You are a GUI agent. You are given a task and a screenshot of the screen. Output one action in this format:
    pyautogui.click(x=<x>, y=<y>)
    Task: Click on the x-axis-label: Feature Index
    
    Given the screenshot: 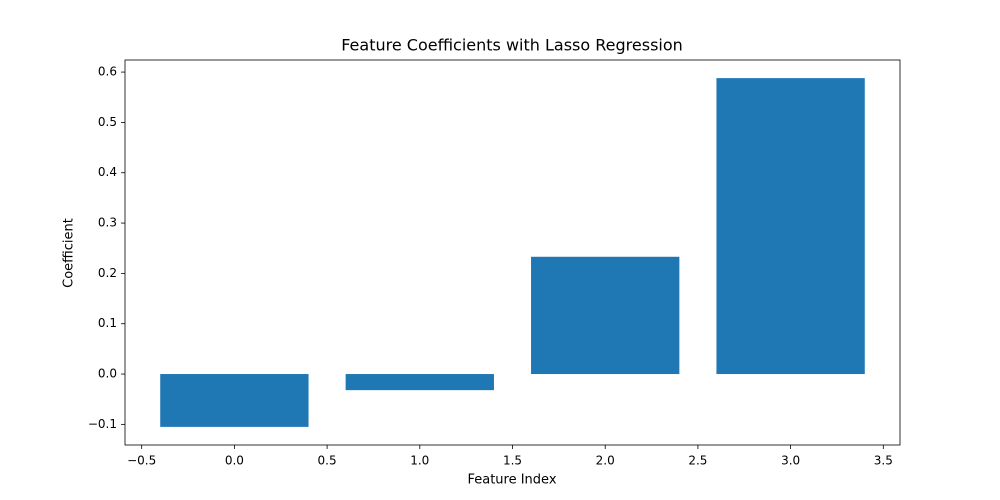 What is the action you would take?
    pyautogui.click(x=511, y=480)
    